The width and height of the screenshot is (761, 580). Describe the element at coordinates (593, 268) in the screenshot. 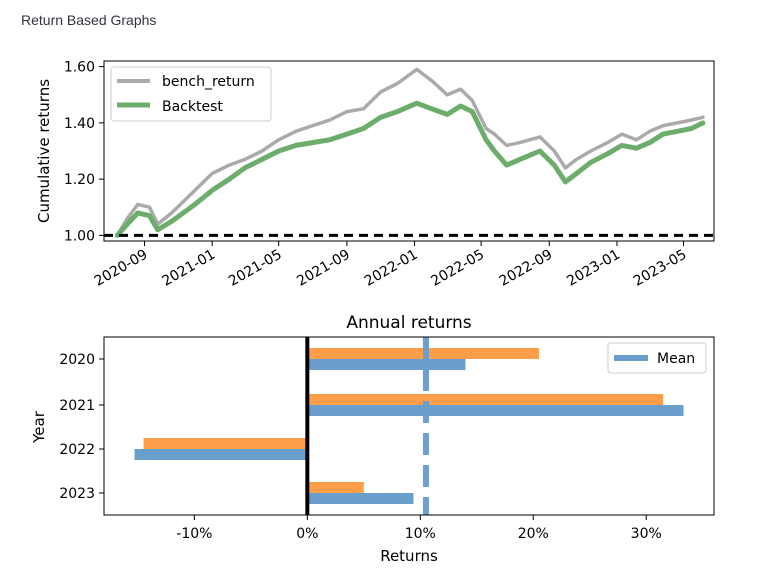

I see `x-tick-label: 2023-01` at that location.